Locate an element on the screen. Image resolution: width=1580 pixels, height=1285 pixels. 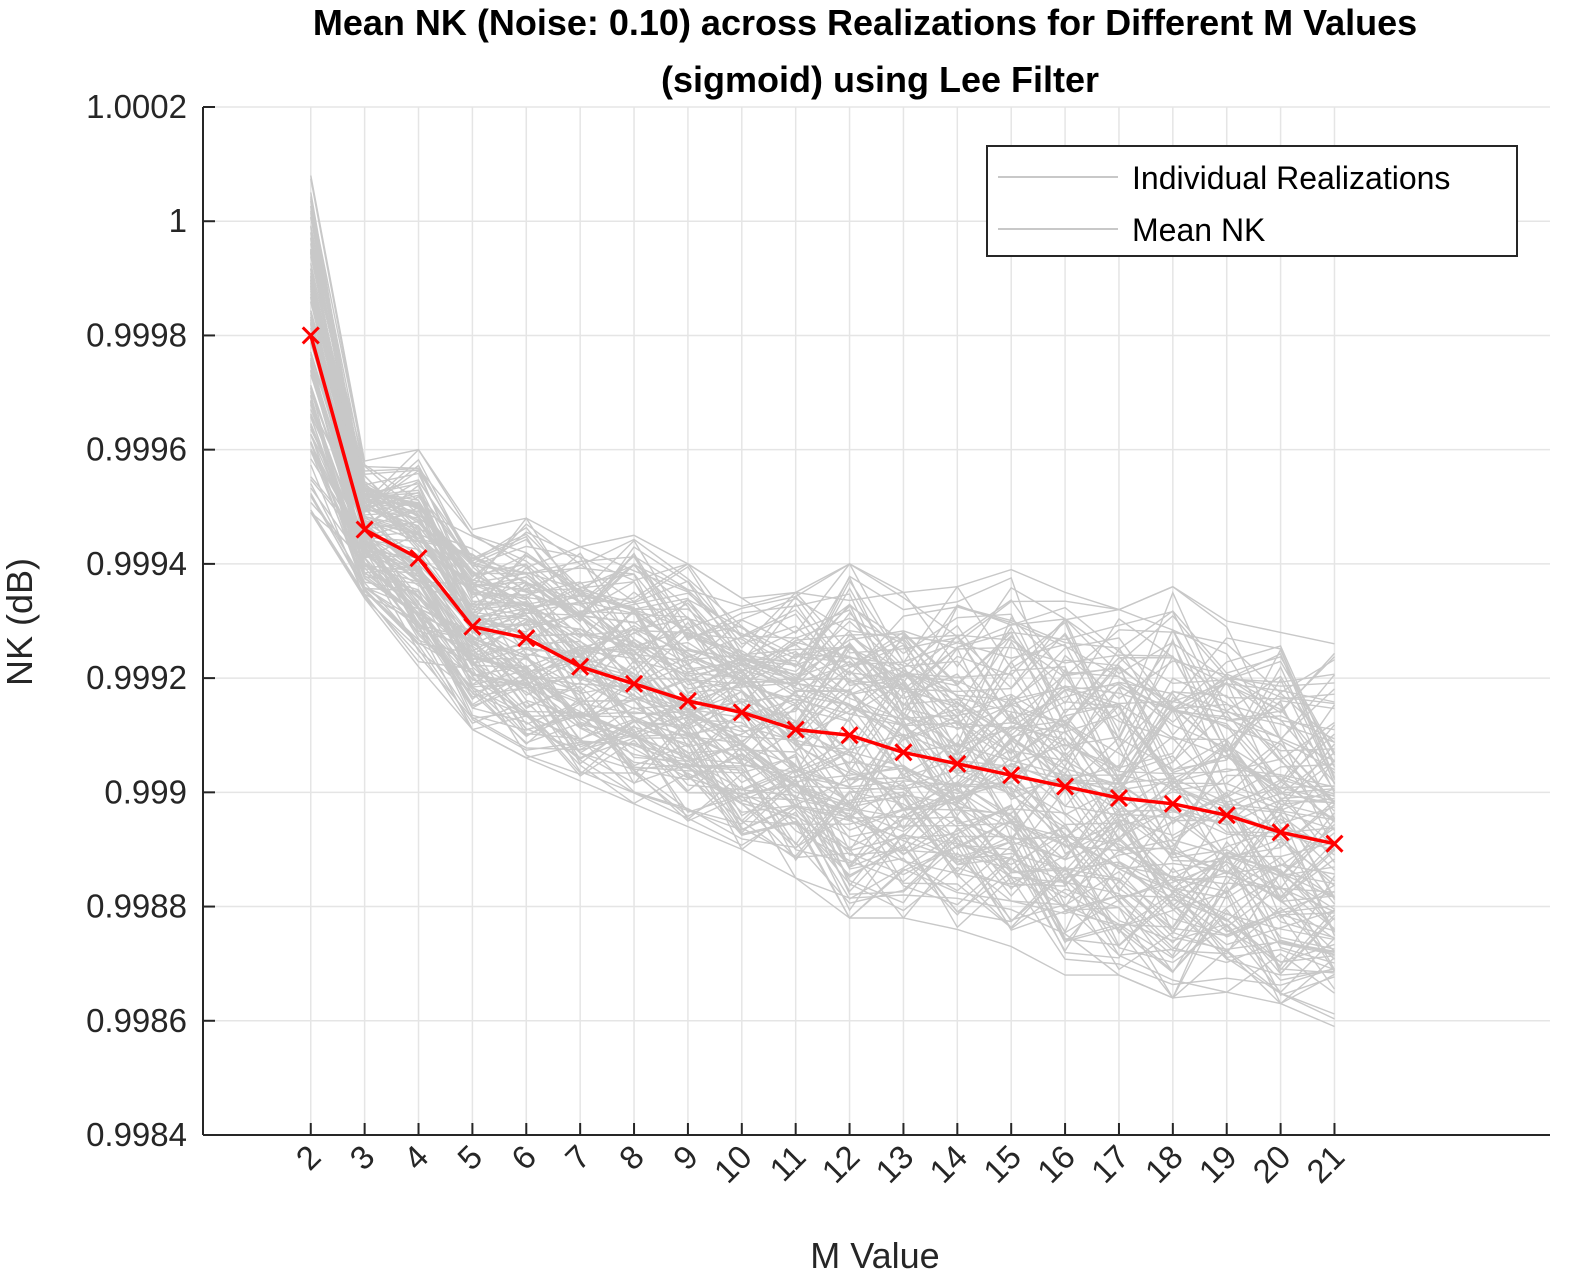
y-tick-label: 0.9986 is located at coordinates (136, 1020).